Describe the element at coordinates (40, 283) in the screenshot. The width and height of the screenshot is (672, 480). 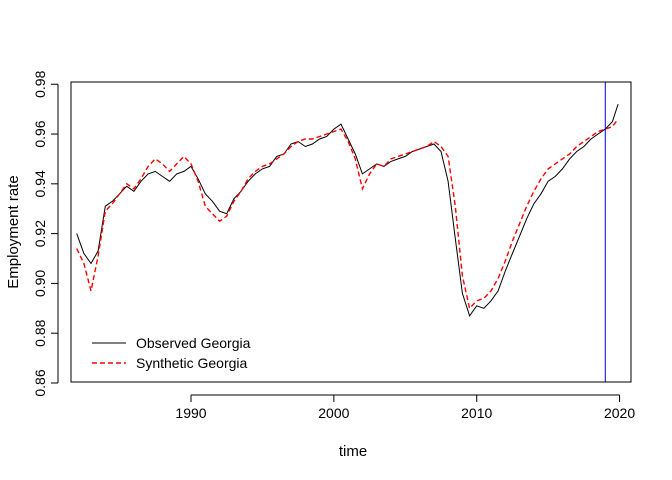
I see `y-tick-label: 0.90` at that location.